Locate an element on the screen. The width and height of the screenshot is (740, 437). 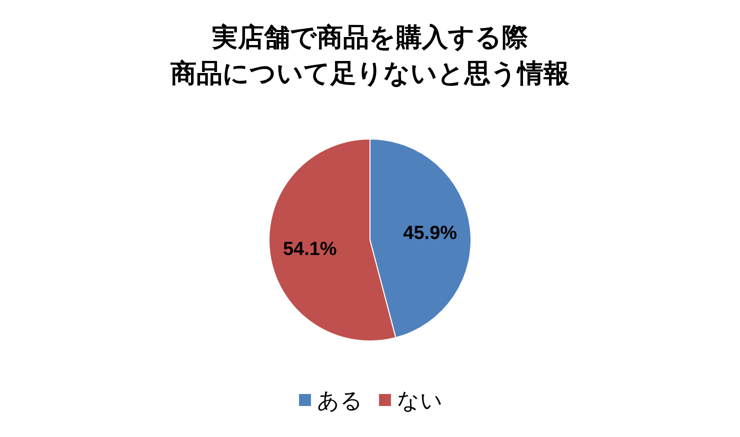
text: 実店舗で商品を購入する際 is located at coordinates (370, 37).